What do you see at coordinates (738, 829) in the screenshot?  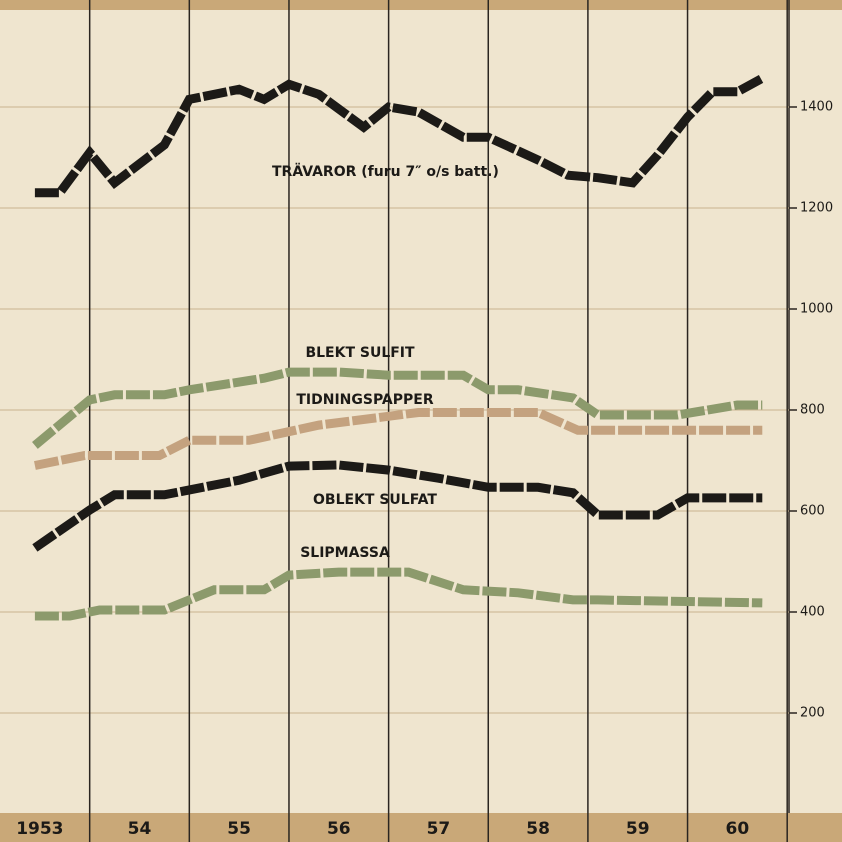 I see `x-tick-label: 60` at bounding box center [738, 829].